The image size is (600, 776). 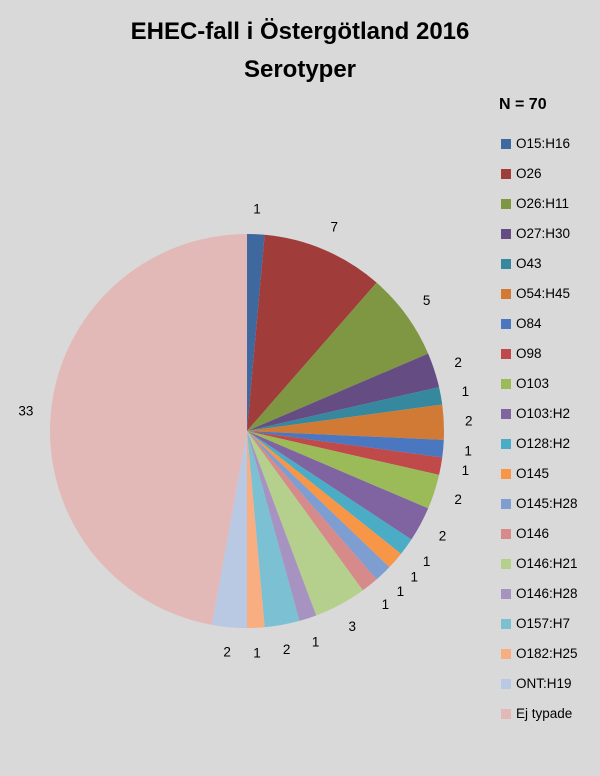 I want to click on pie-data-label-10: 1, so click(x=427, y=561).